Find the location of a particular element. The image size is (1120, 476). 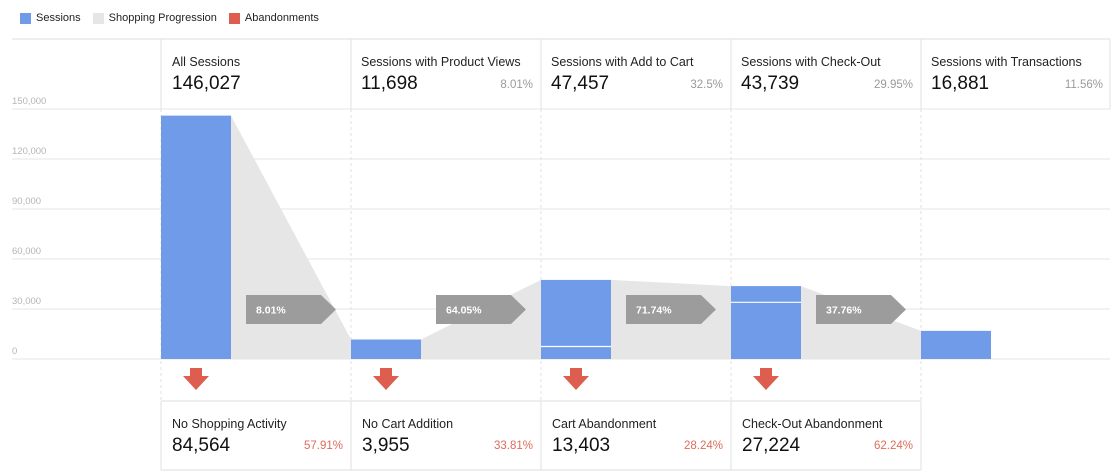

progression-label: 8.01% is located at coordinates (271, 311).